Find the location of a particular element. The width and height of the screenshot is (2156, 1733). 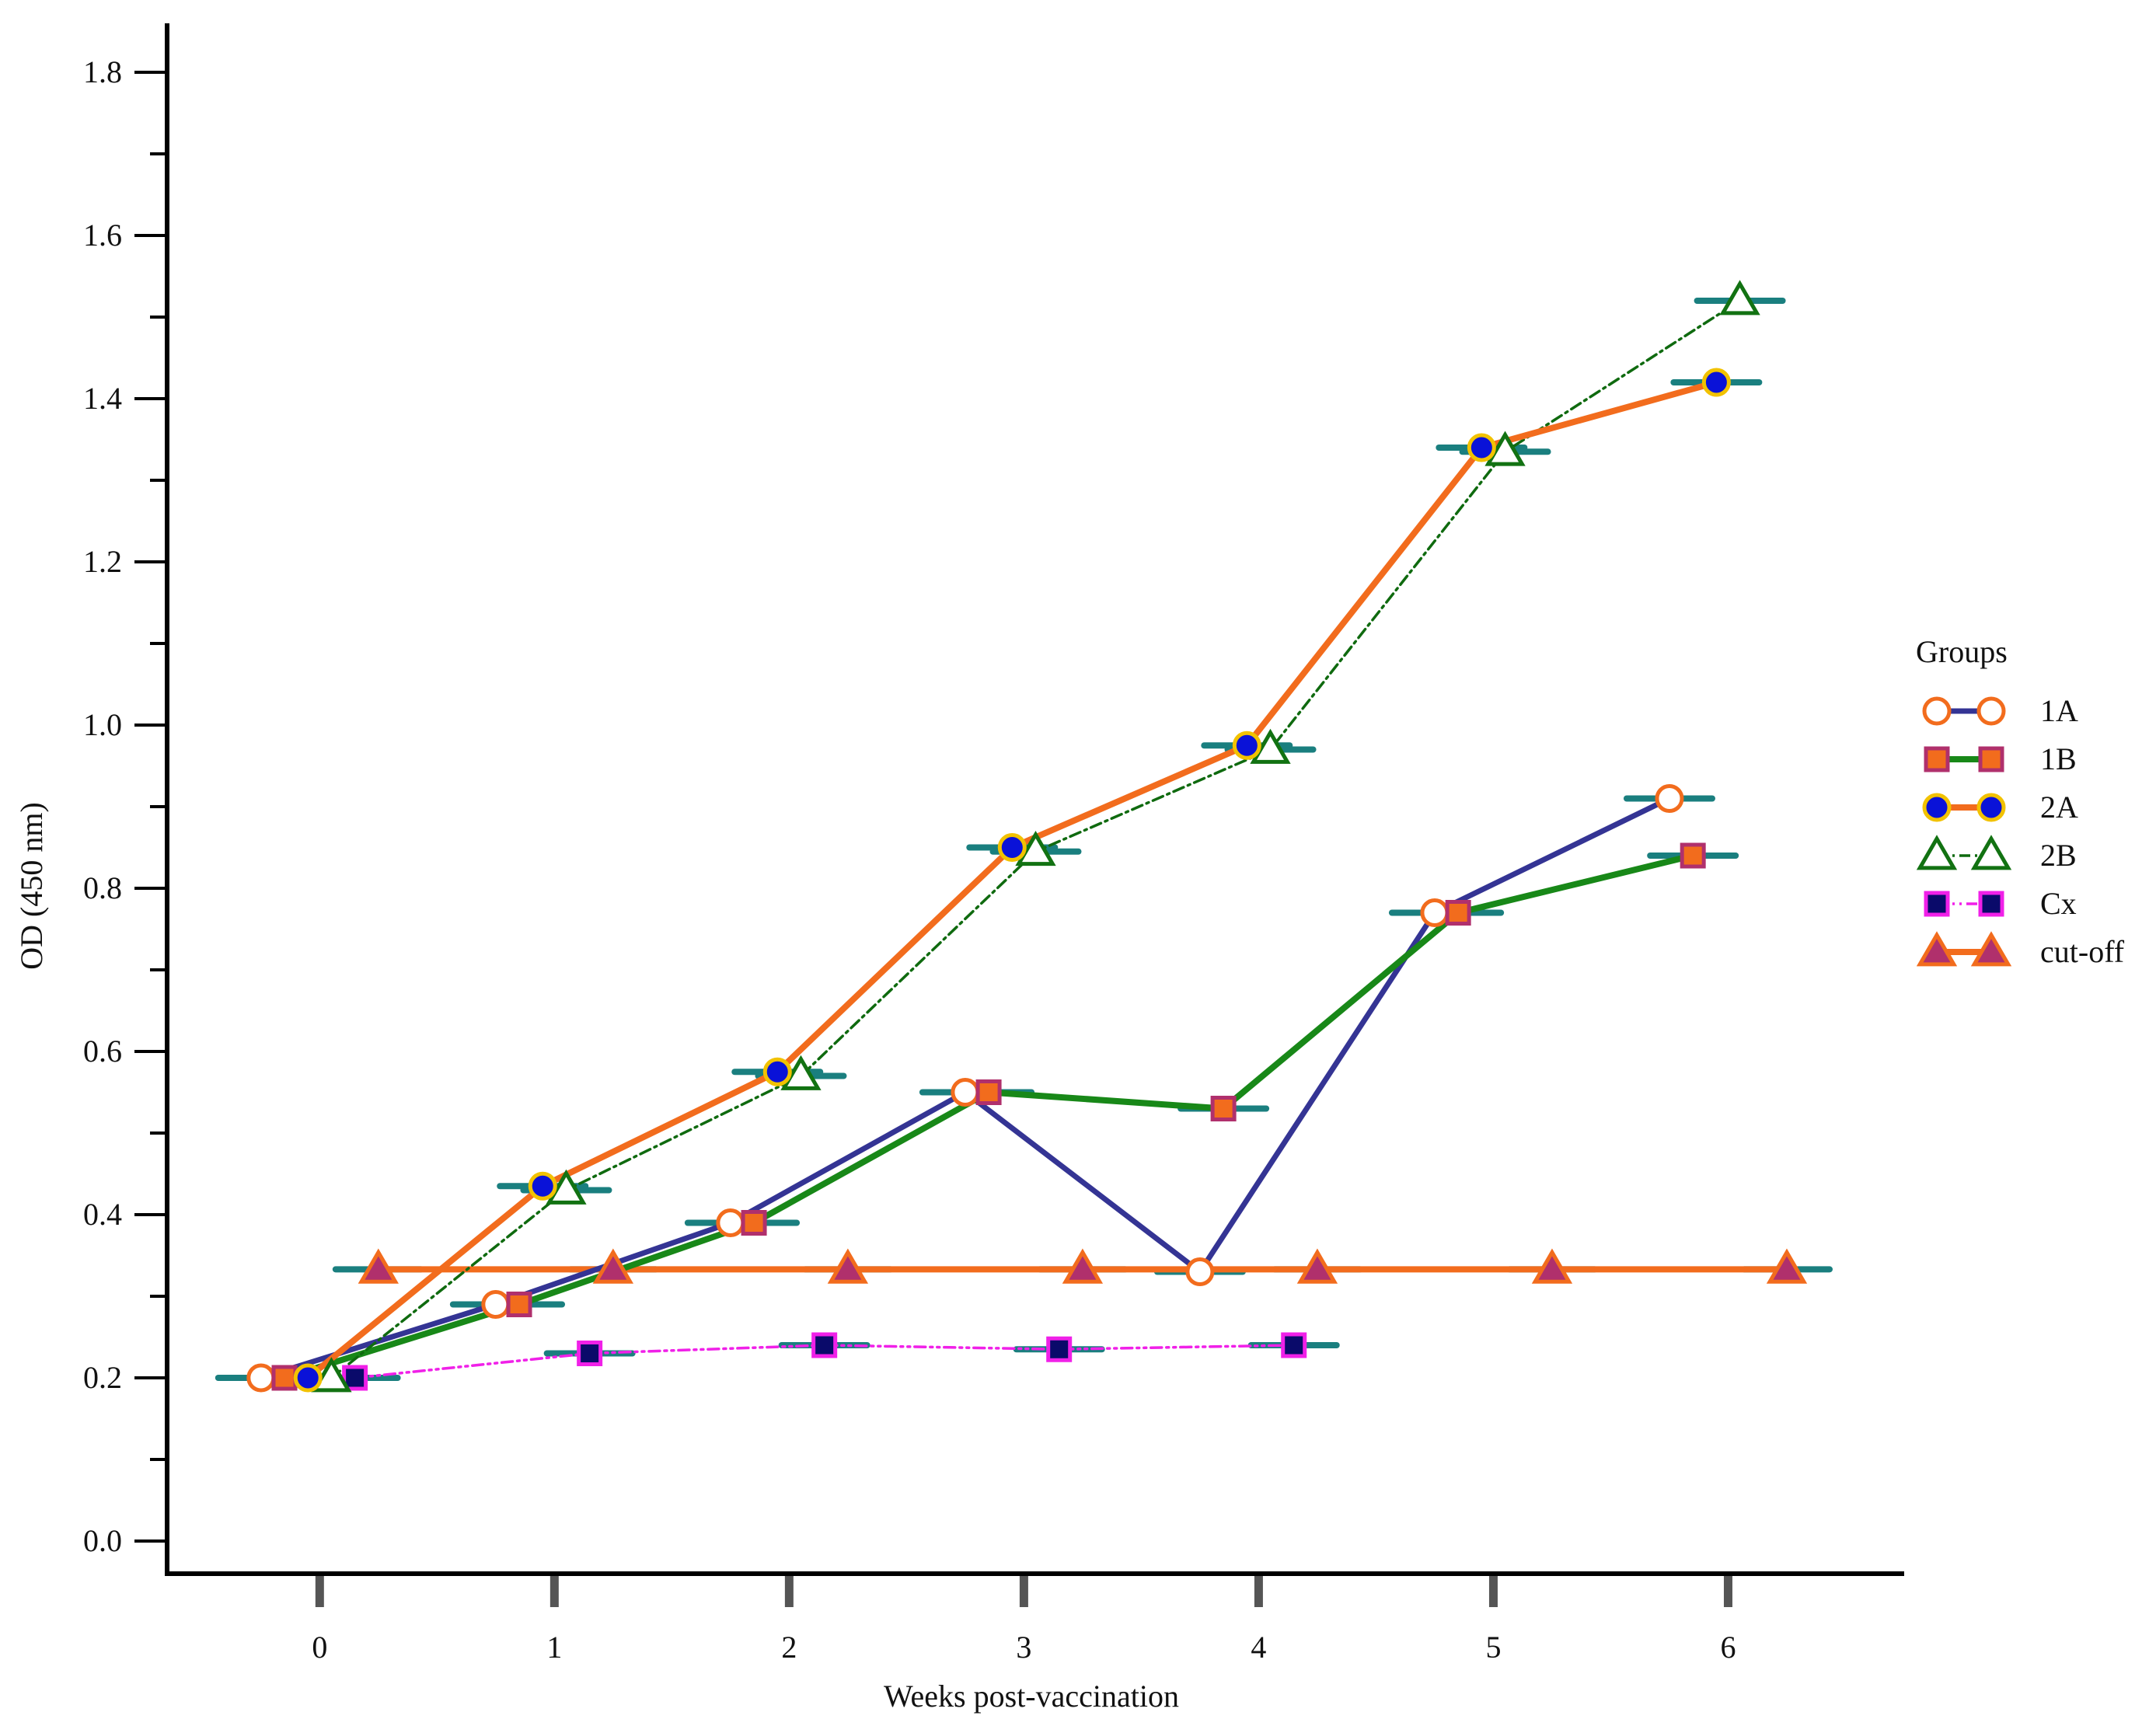

legend-label: cut-off is located at coordinates (2082, 951).